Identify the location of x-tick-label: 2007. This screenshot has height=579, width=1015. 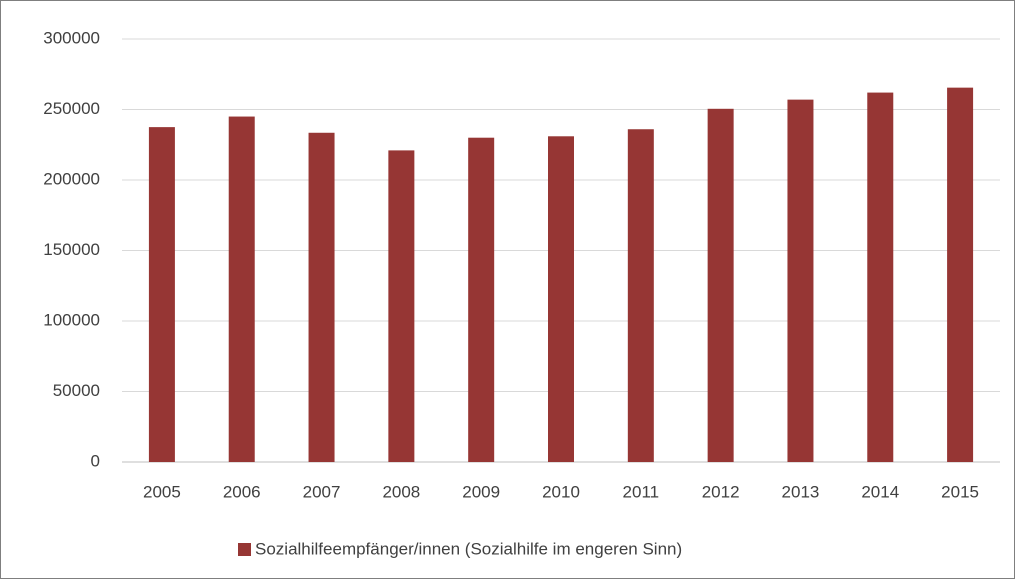
(322, 491).